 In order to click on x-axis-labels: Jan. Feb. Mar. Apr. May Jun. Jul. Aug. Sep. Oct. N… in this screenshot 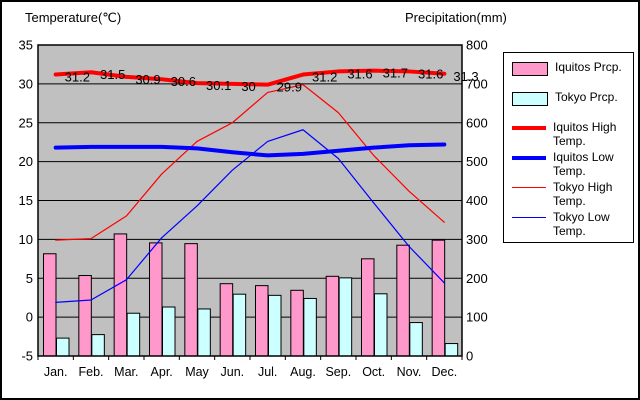, I will do `click(250, 372)`.